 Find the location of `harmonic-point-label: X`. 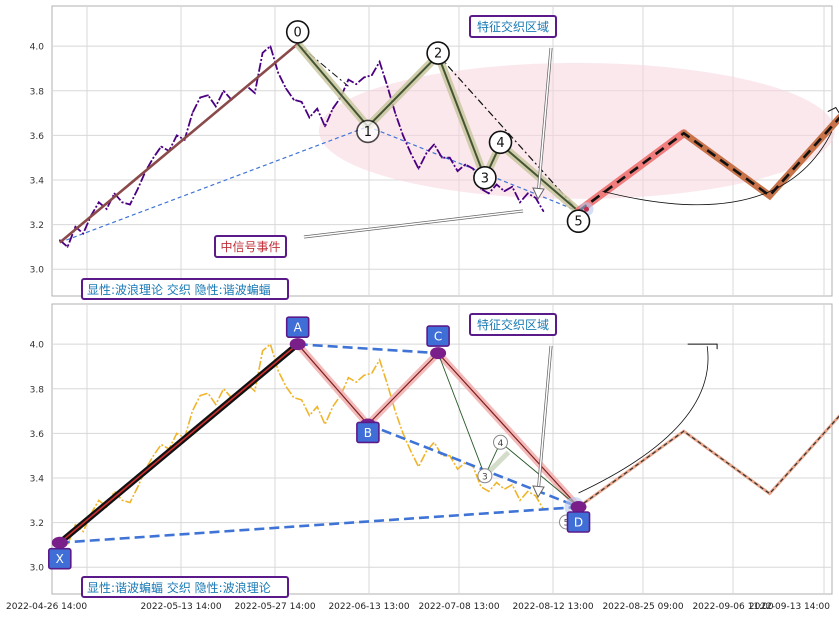

harmonic-point-label: X is located at coordinates (60, 559).